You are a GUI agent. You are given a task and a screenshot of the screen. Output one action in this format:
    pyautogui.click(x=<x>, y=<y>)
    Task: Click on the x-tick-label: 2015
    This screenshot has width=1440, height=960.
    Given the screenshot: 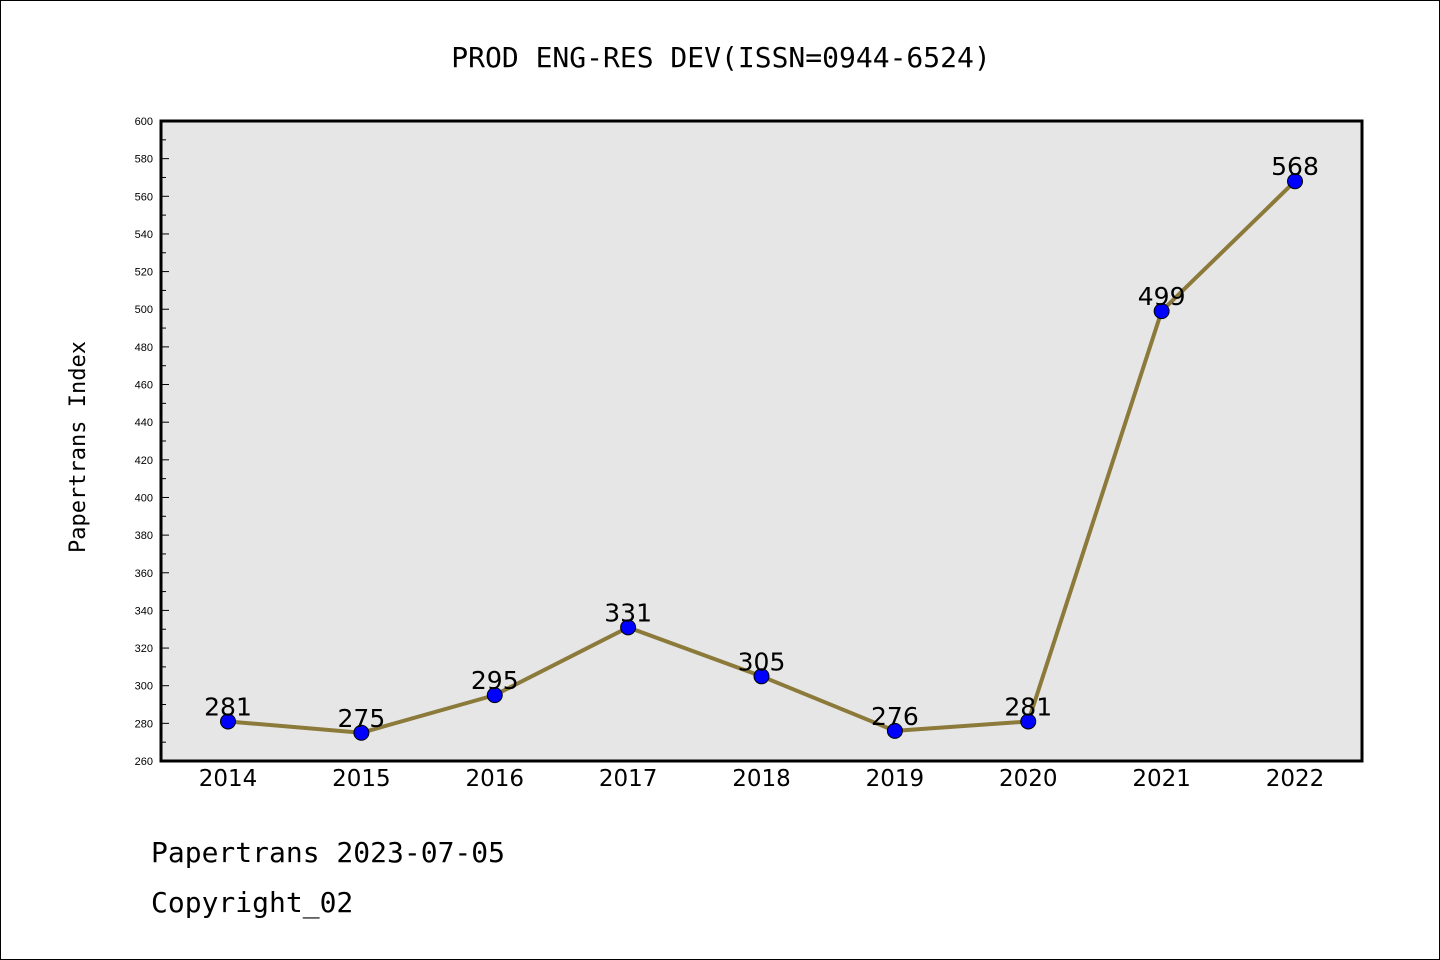 What is the action you would take?
    pyautogui.click(x=361, y=779)
    